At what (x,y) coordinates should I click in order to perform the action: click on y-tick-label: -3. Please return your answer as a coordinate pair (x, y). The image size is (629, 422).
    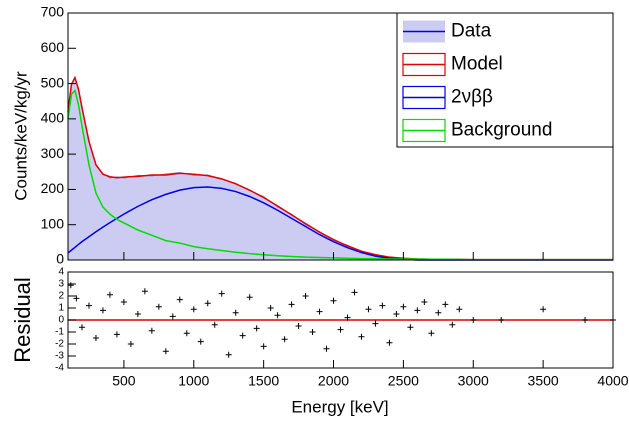
    Looking at the image, I should click on (59, 356).